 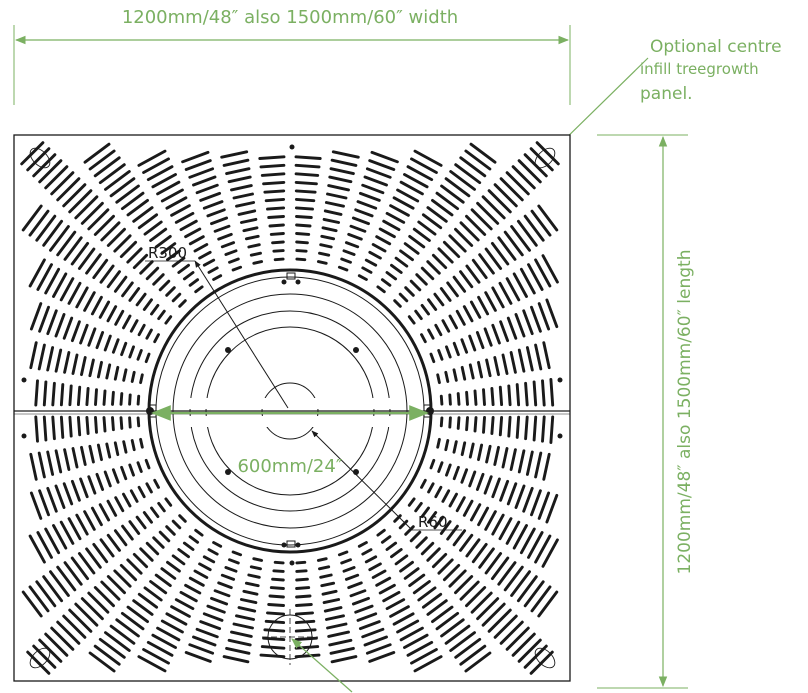 I want to click on diameter-dimension: 600mm/24″, so click(x=290, y=441).